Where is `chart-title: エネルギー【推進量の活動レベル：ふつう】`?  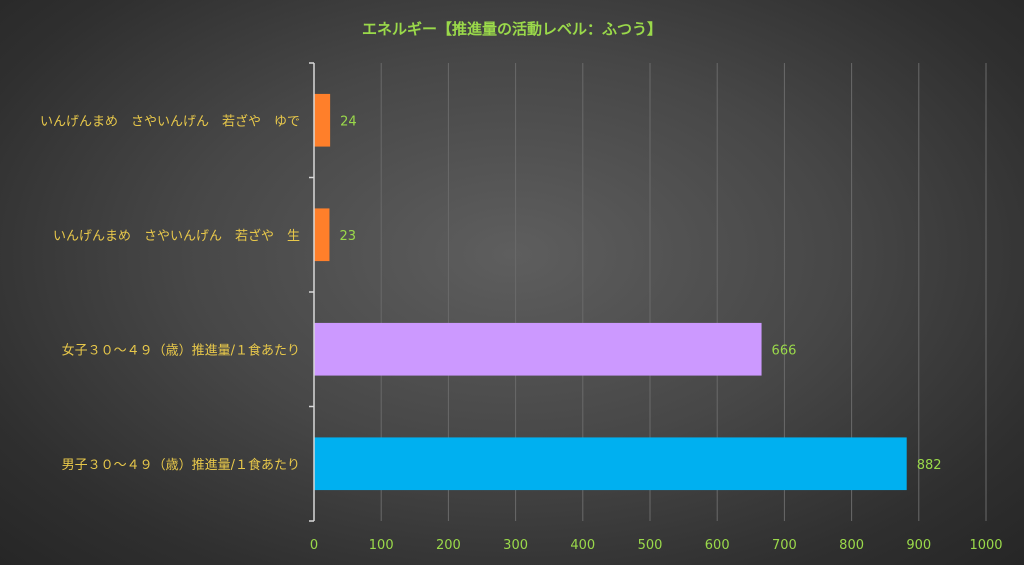
chart-title: エネルギー【推進量の活動レベル：ふつう】 is located at coordinates (512, 29).